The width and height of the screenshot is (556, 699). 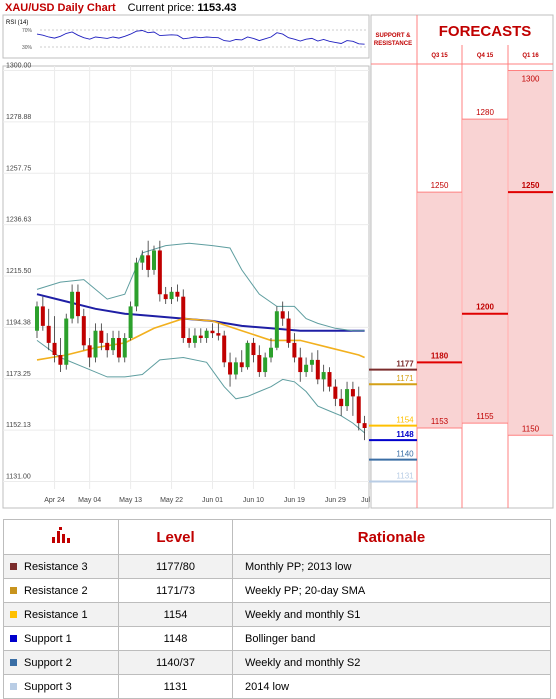 I want to click on table-row: Support 2 1140/37 Weekly and monthly S2, so click(x=277, y=662).